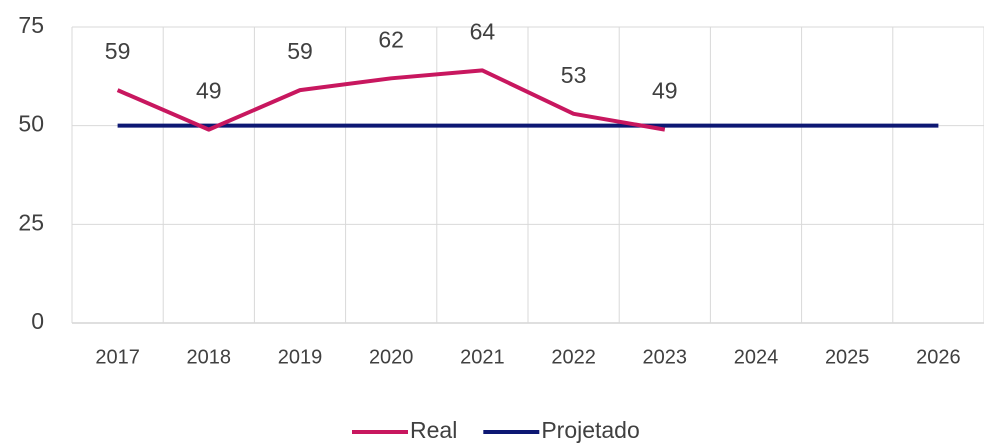 Image resolution: width=984 pixels, height=443 pixels. What do you see at coordinates (37, 321) in the screenshot?
I see `y-tick-label: 0` at bounding box center [37, 321].